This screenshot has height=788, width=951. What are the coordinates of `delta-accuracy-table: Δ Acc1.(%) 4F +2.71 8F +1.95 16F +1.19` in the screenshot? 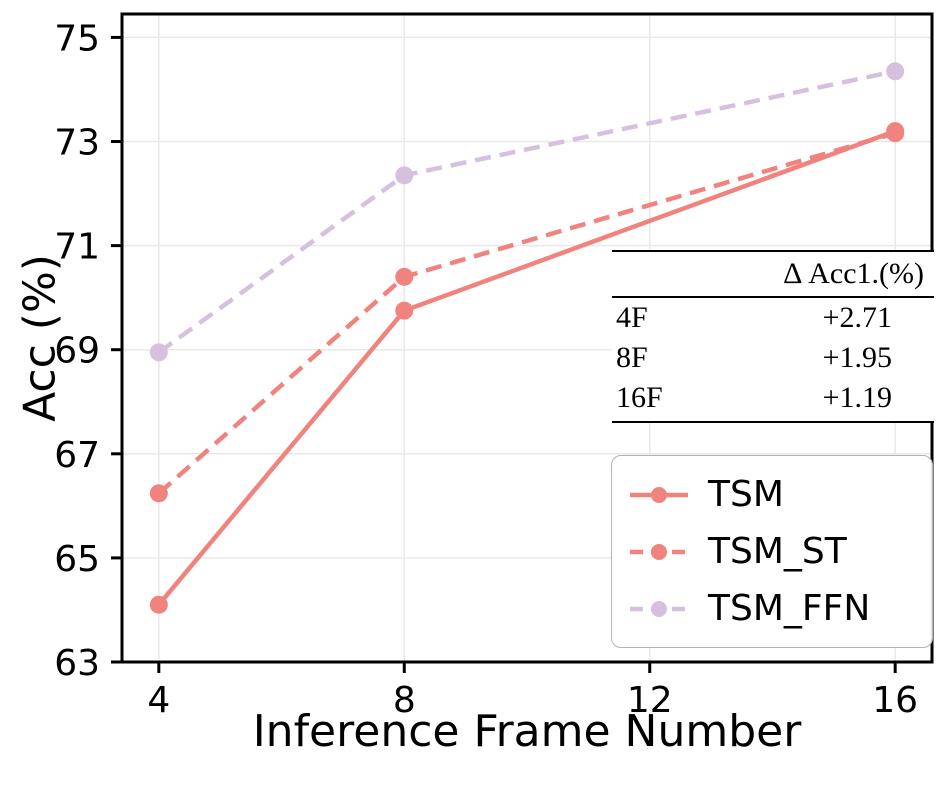 It's located at (773, 336).